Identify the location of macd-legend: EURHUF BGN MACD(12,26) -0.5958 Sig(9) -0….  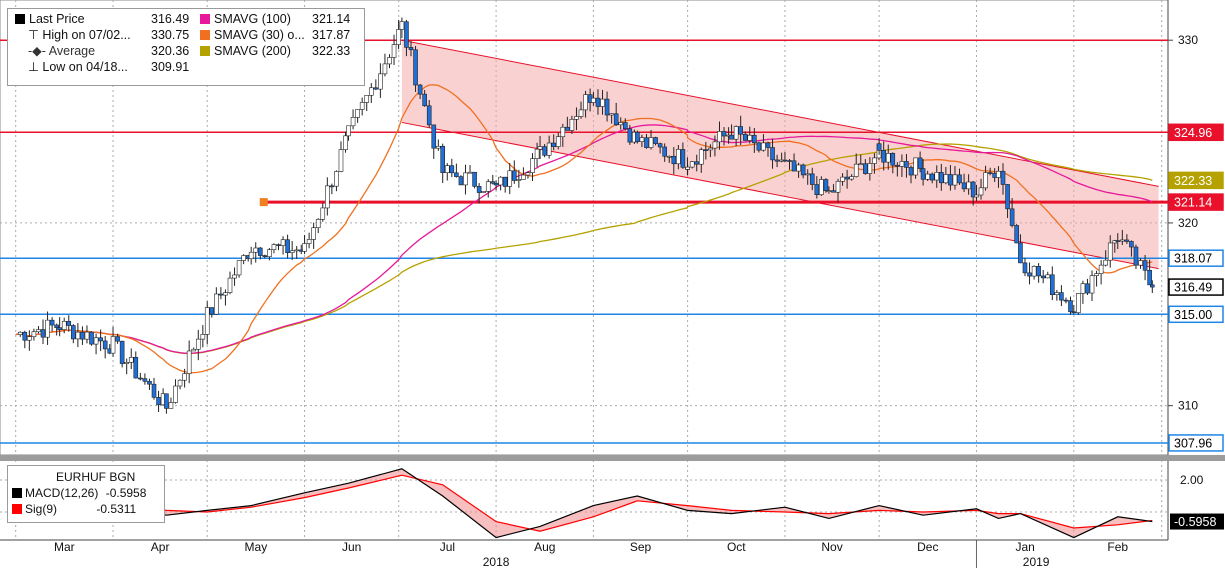
(86, 494).